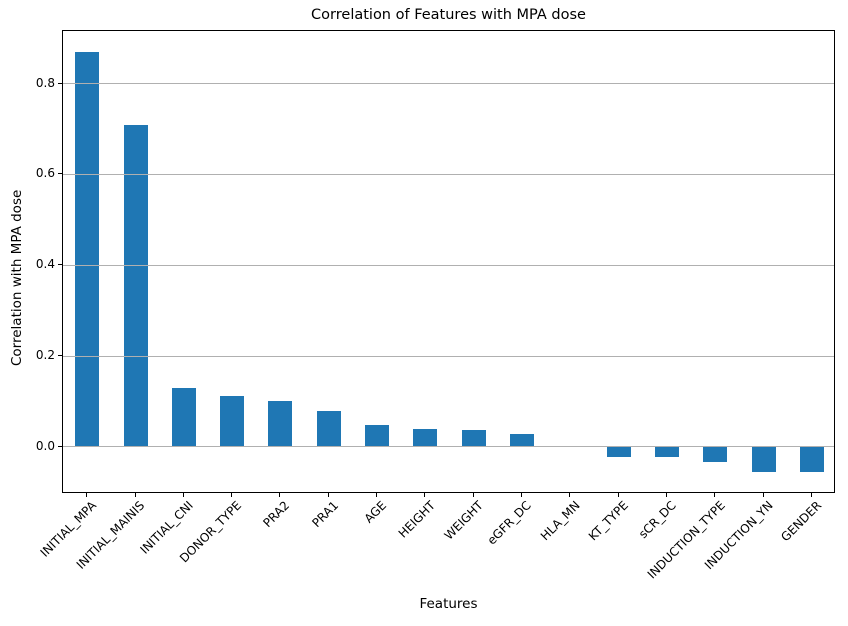 This screenshot has height=626, width=848. Describe the element at coordinates (448, 84) in the screenshot. I see `gridline-y-0.8` at that location.